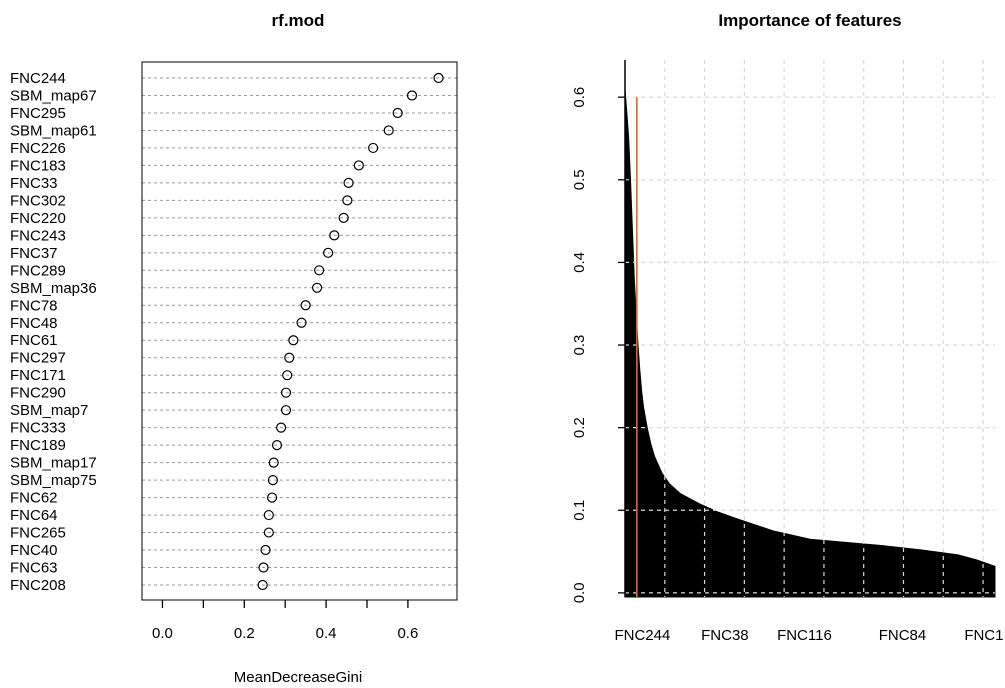  I want to click on category-label: SBM_map67, so click(53, 95).